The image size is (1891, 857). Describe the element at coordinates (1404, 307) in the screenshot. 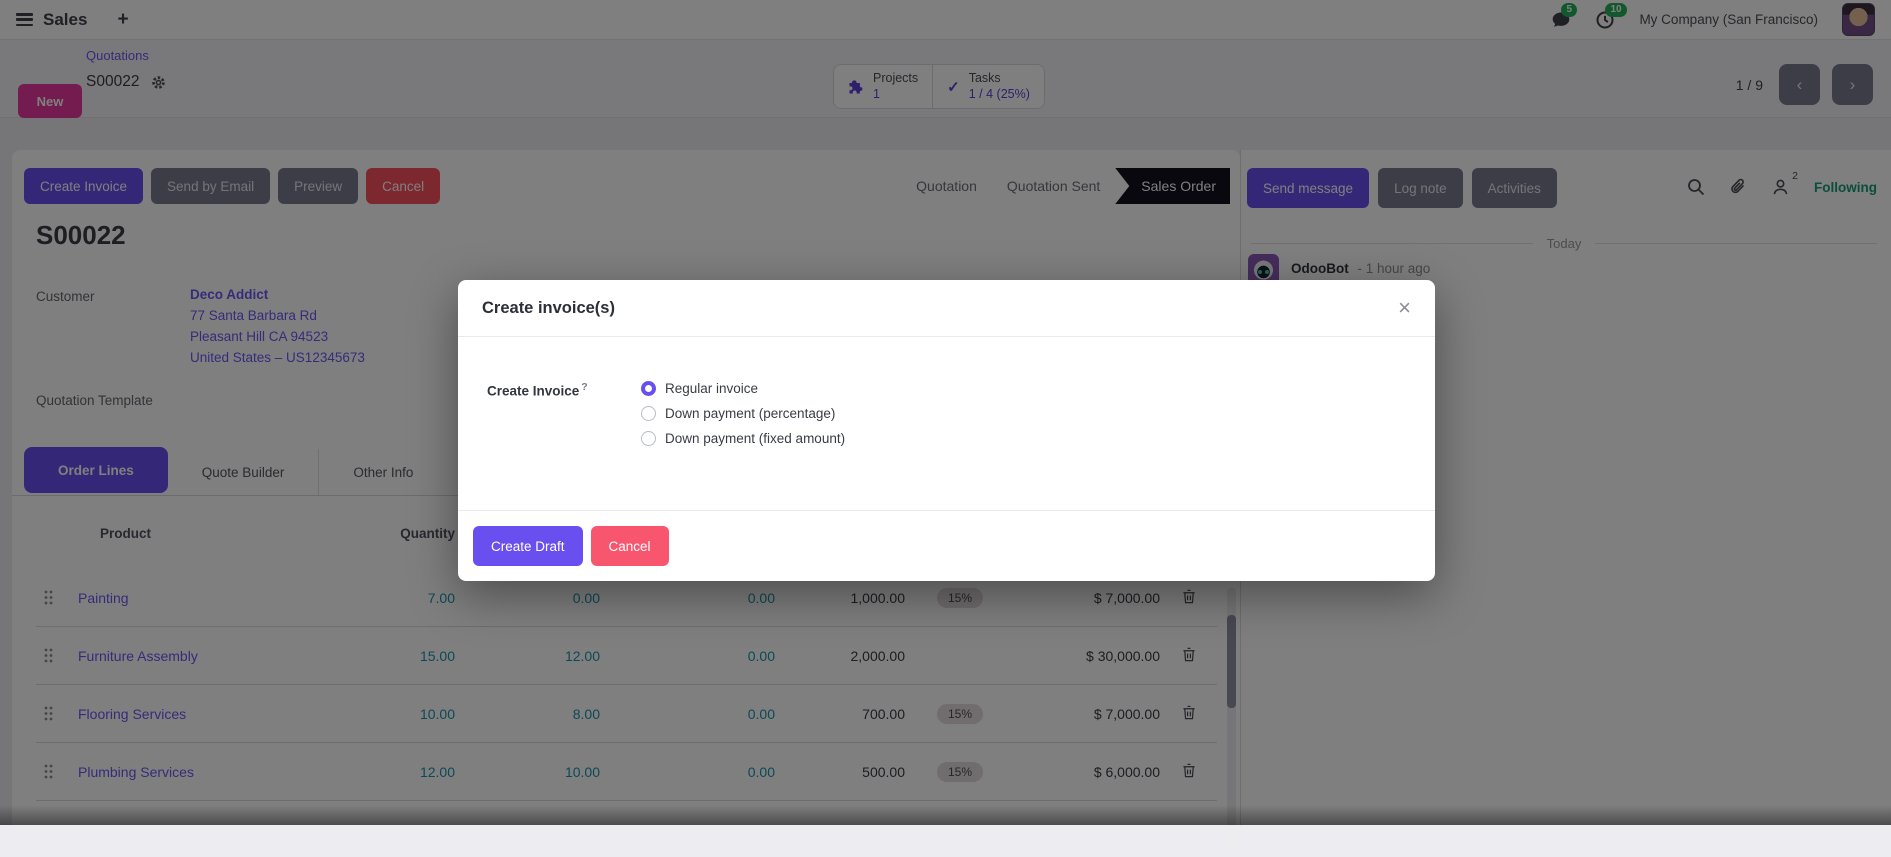

I see `close-icon: ×` at that location.